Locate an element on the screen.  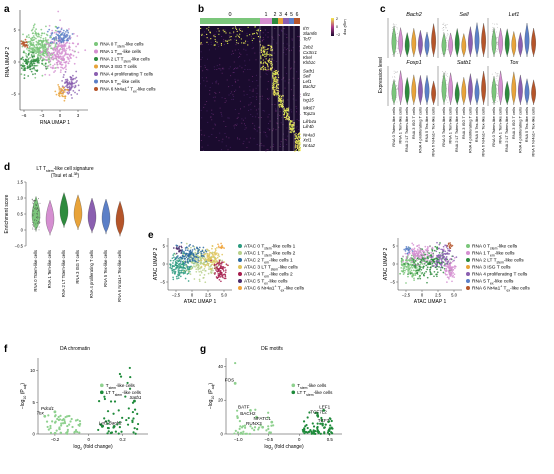
gene-title: Lef1 is located at coordinates (514, 15).